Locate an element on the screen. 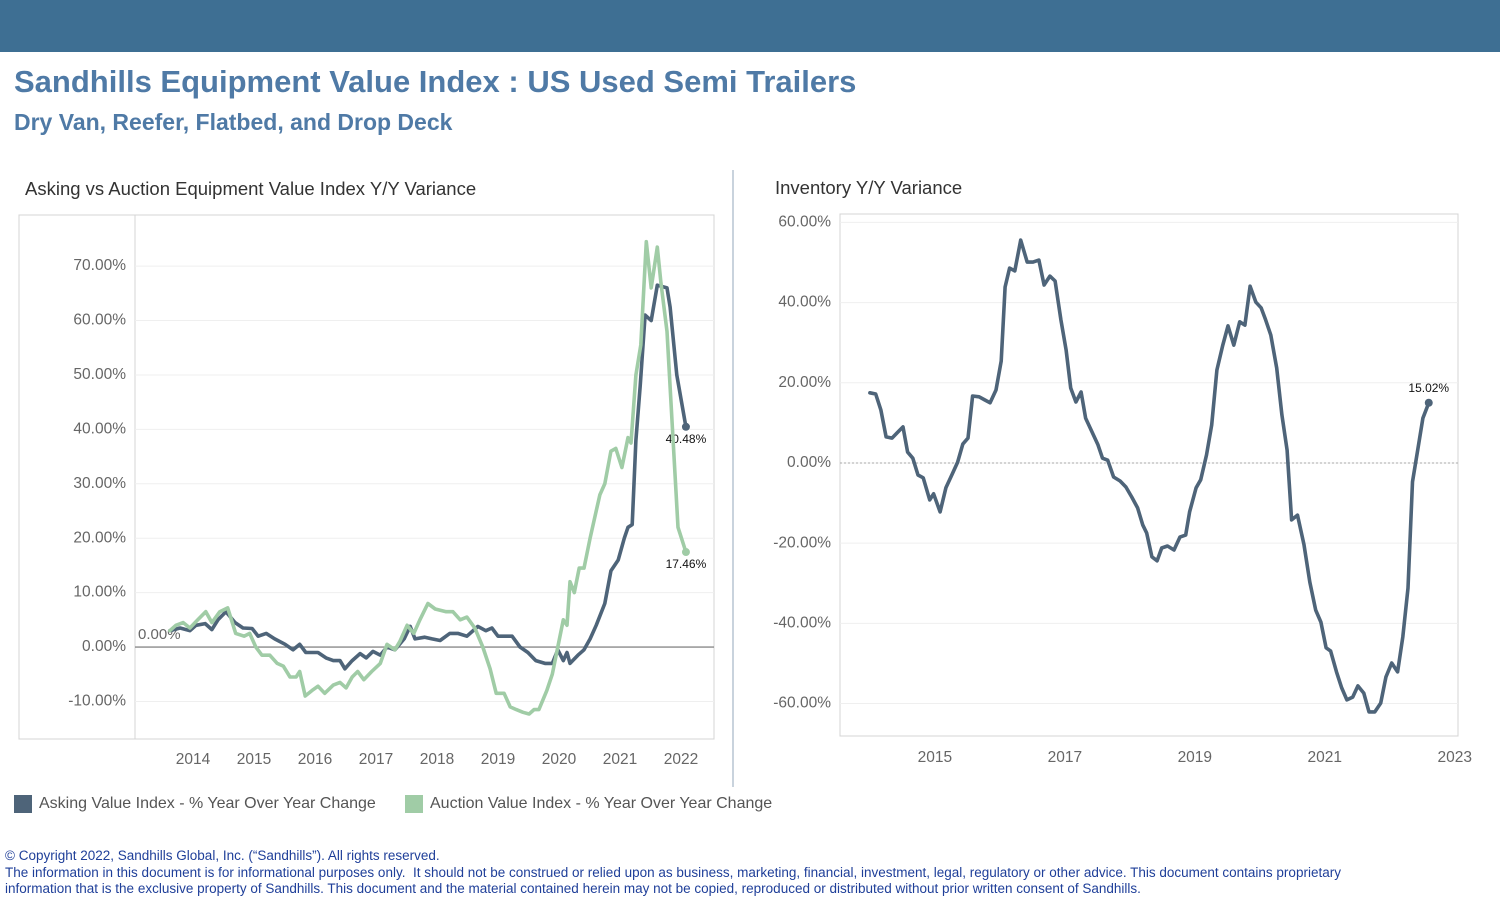  value-label: 17.46% is located at coordinates (686, 564).